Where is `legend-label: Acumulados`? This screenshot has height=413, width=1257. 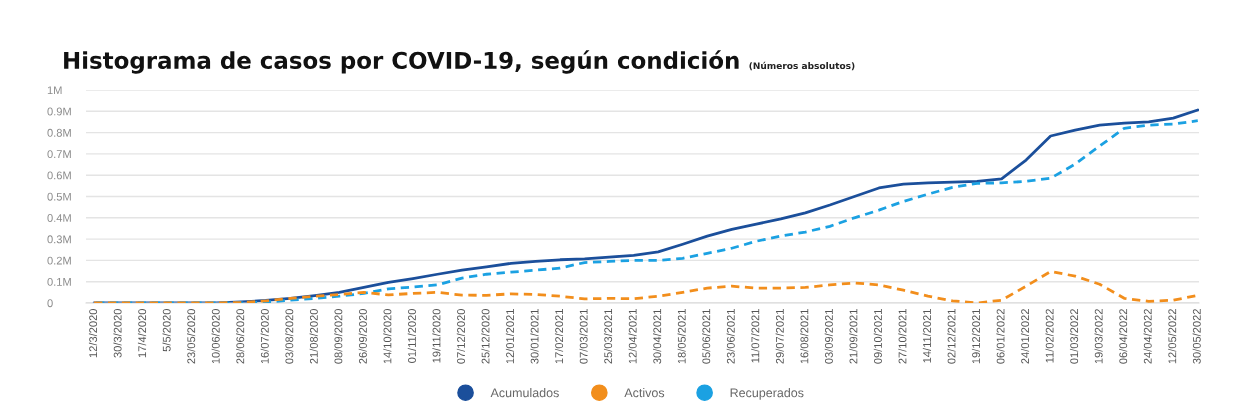 legend-label: Acumulados is located at coordinates (524, 393).